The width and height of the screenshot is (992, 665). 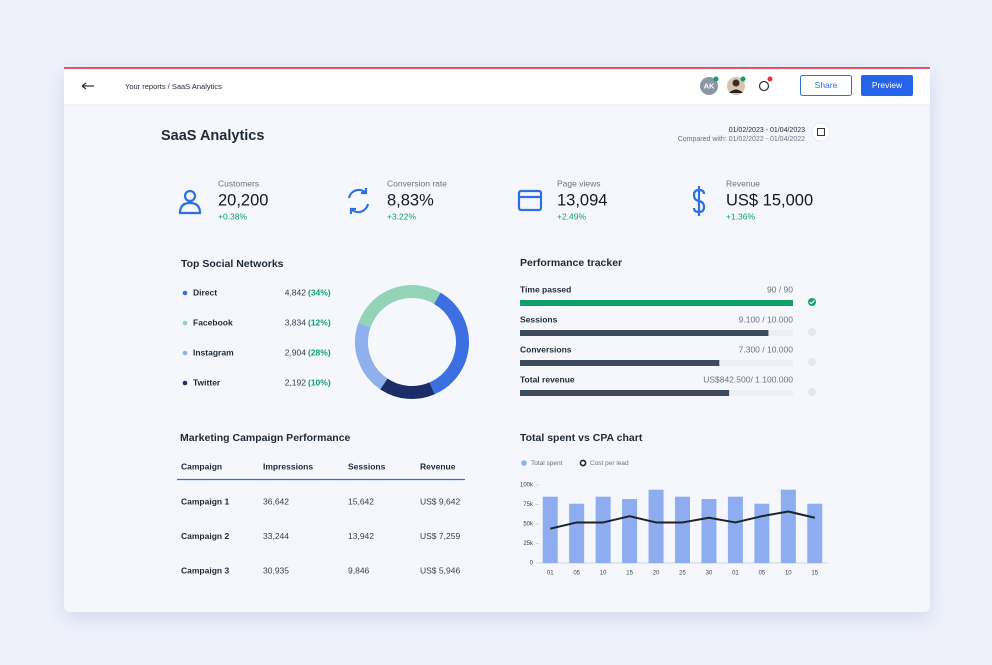 I want to click on share-label: Share, so click(x=826, y=85).